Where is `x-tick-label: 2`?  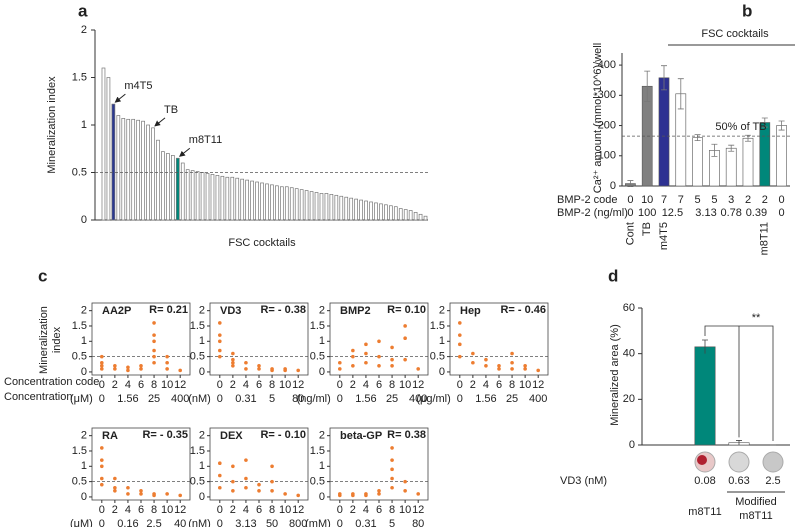
x-tick-label: 2 is located at coordinates (353, 385).